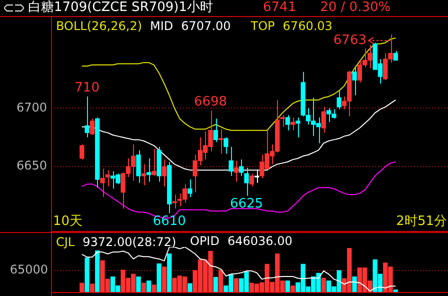  What do you see at coordinates (205, 241) in the screenshot?
I see `series-label: OPID` at bounding box center [205, 241].